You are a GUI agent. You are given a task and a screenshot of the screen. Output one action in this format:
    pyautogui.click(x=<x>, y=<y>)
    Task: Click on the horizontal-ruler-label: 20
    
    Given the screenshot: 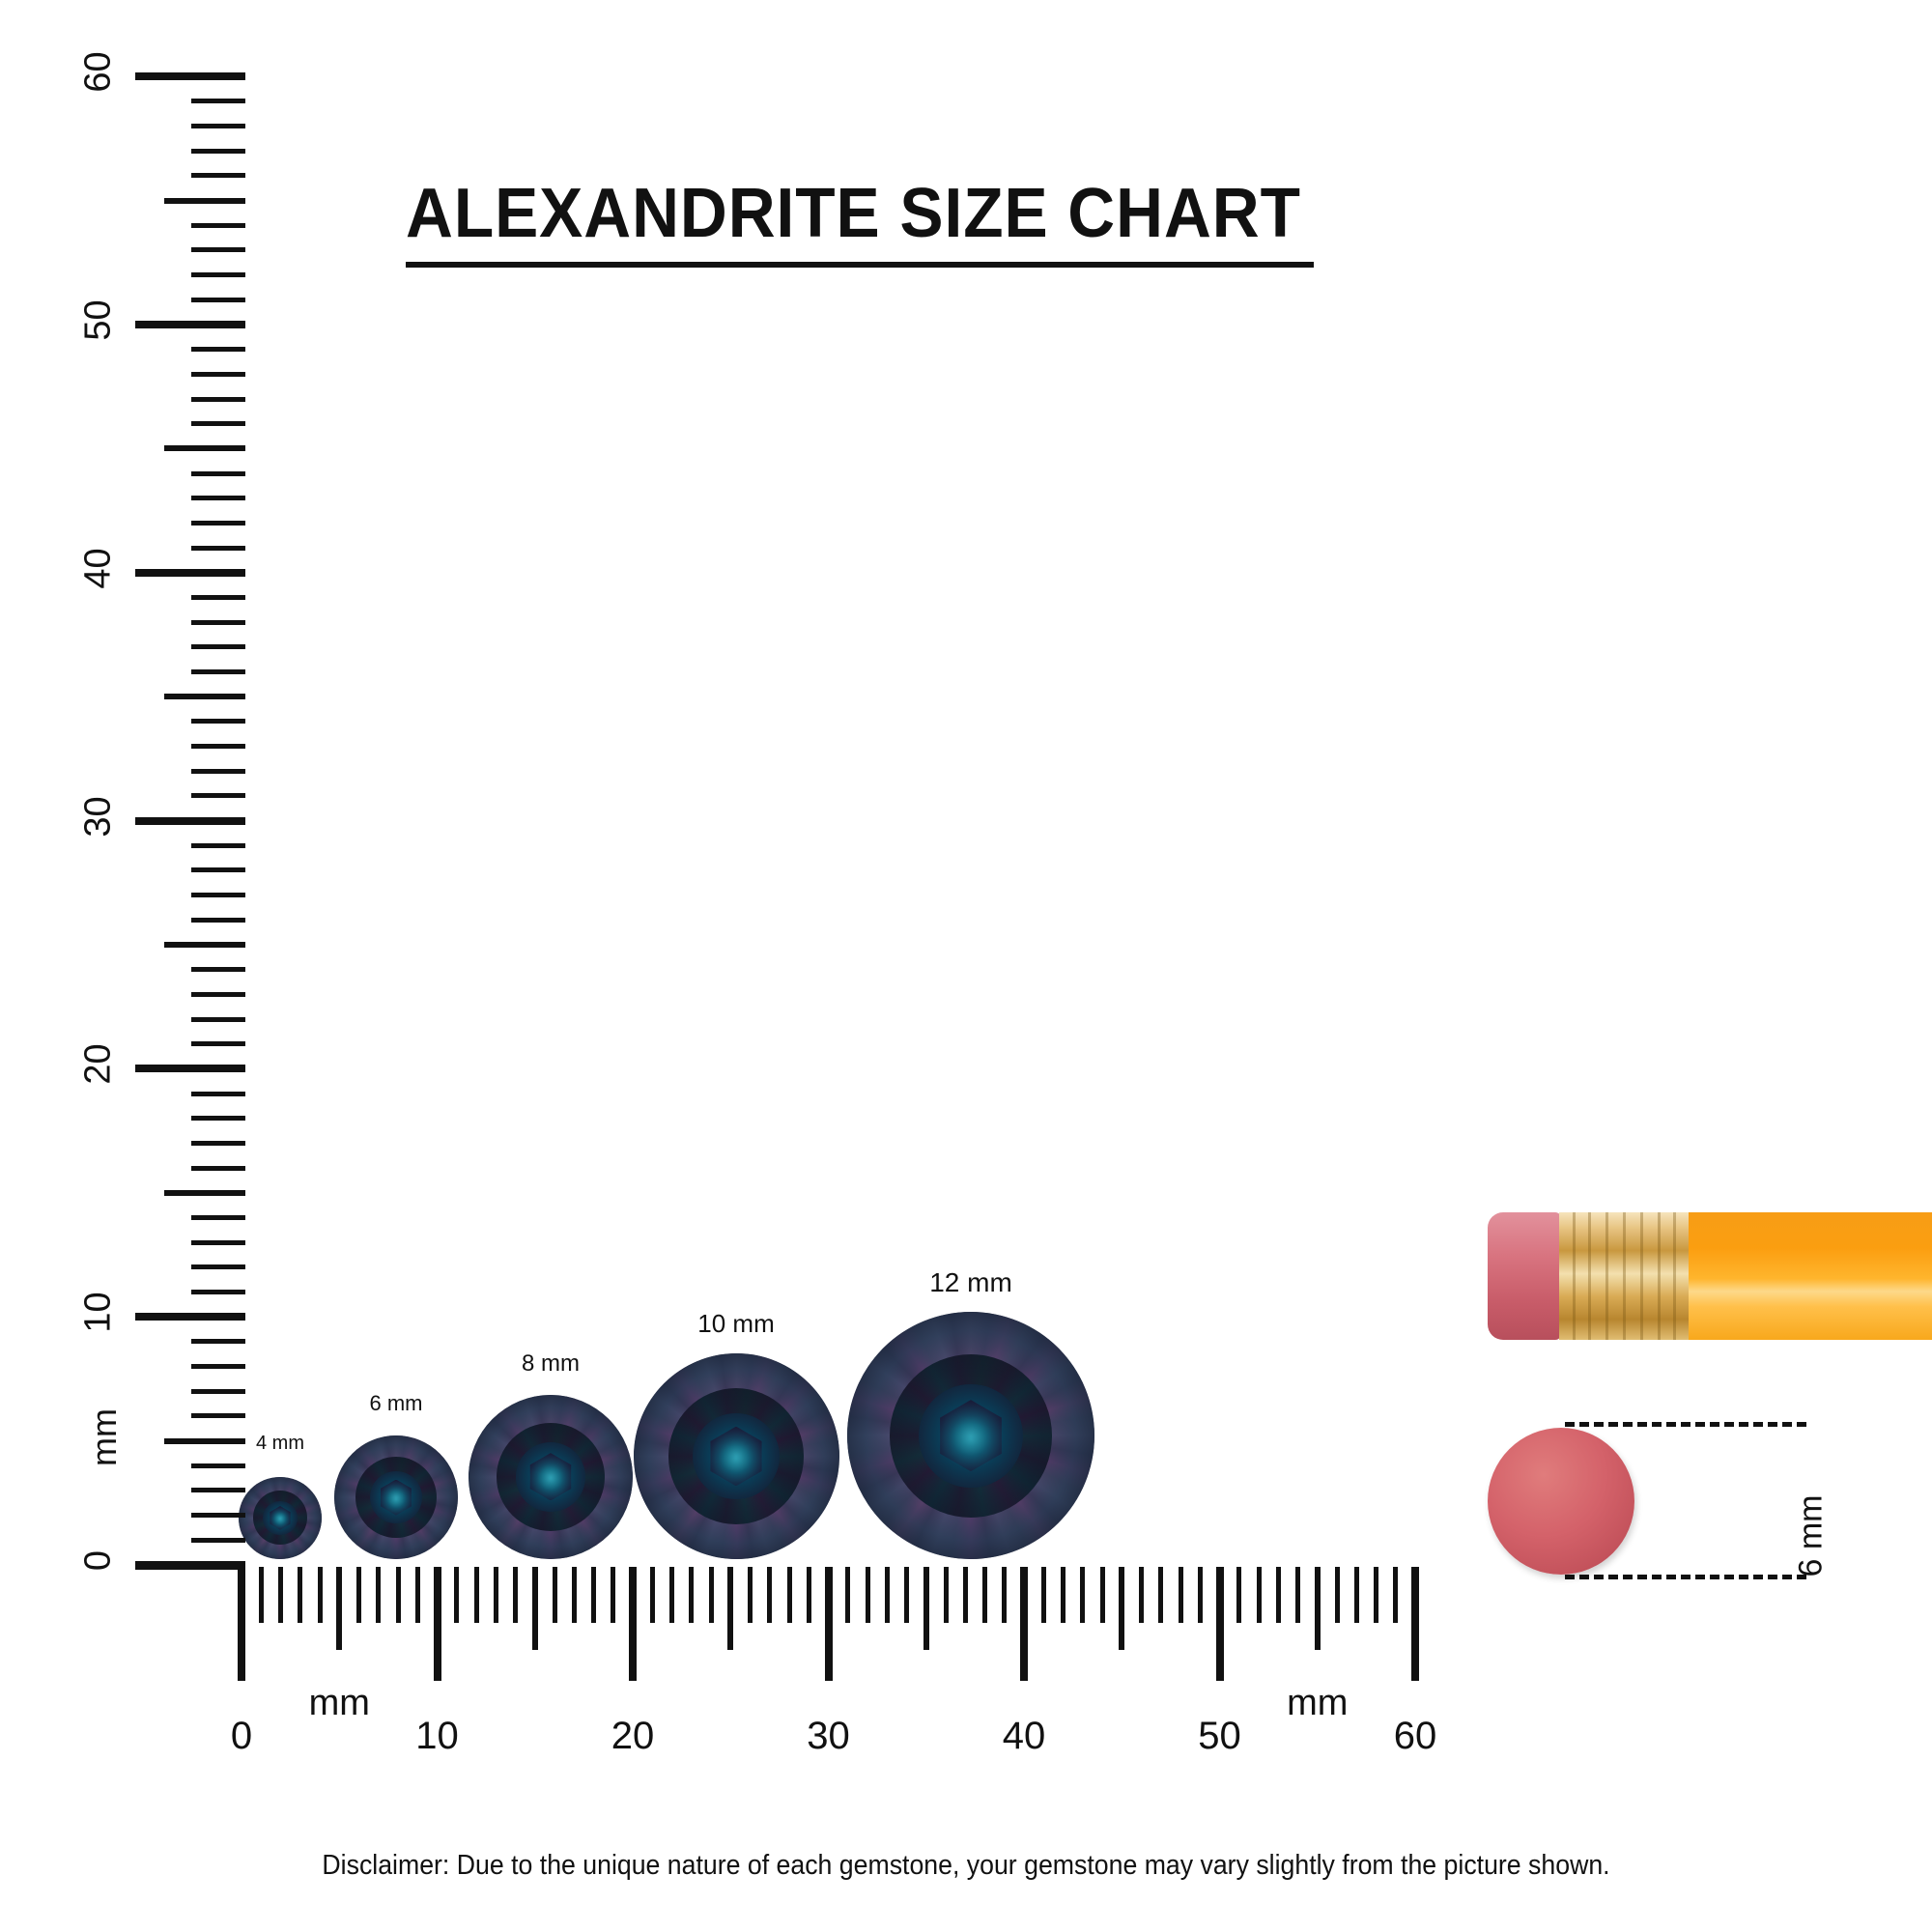 What is the action you would take?
    pyautogui.click(x=633, y=1736)
    